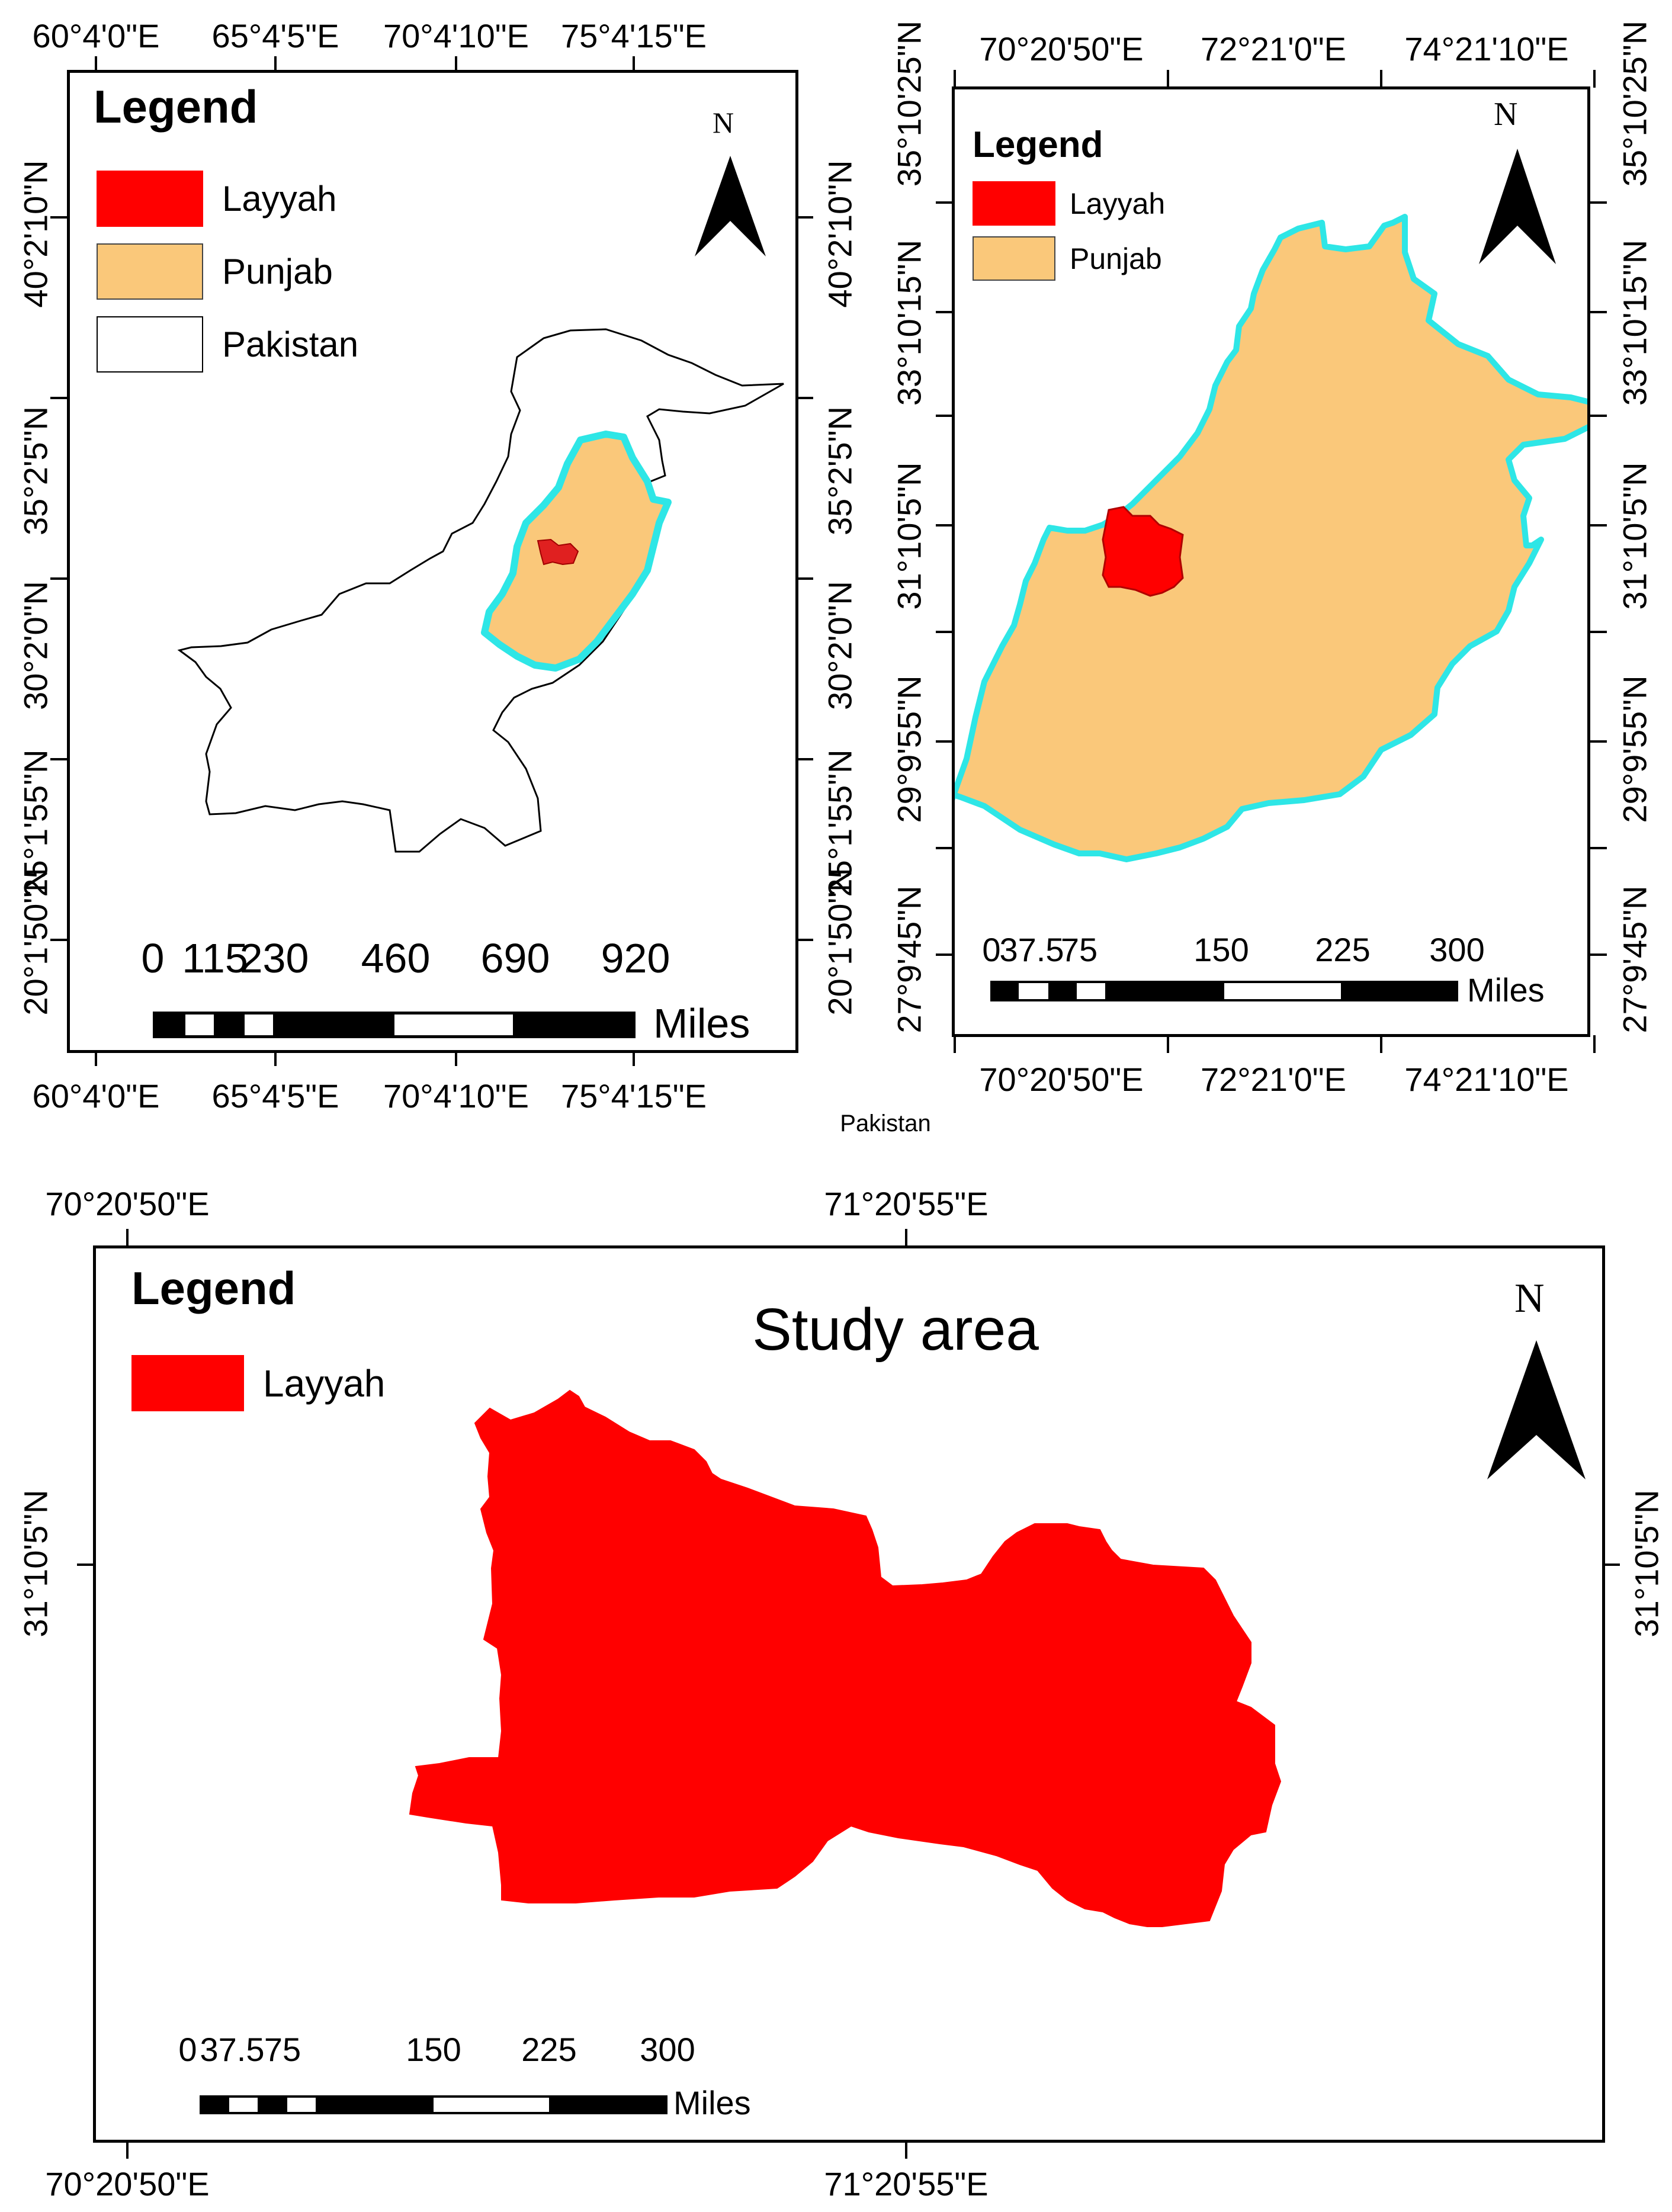 This screenshot has height=2212, width=1672. What do you see at coordinates (433, 2104) in the screenshot?
I see `map3-scale-bar` at bounding box center [433, 2104].